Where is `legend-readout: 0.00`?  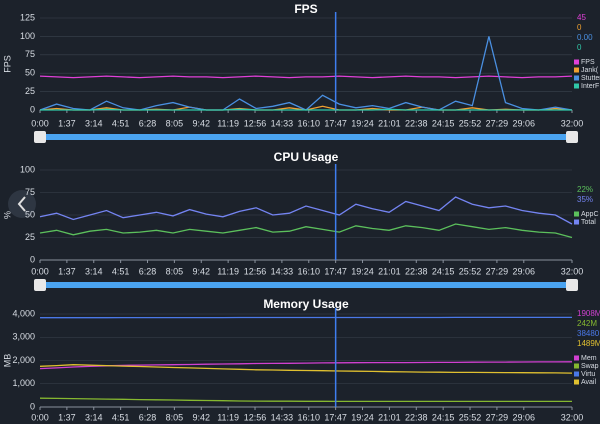 legend-readout: 0.00 is located at coordinates (585, 37).